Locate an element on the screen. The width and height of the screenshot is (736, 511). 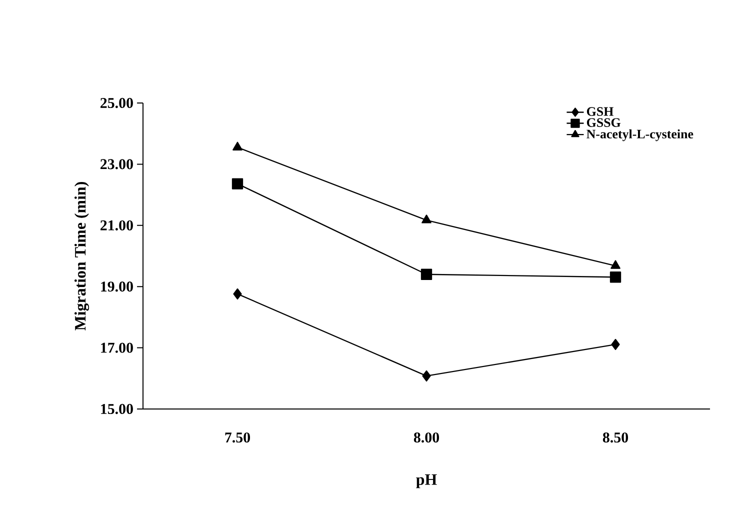
y-tick-label: 21.00 is located at coordinates (116, 225).